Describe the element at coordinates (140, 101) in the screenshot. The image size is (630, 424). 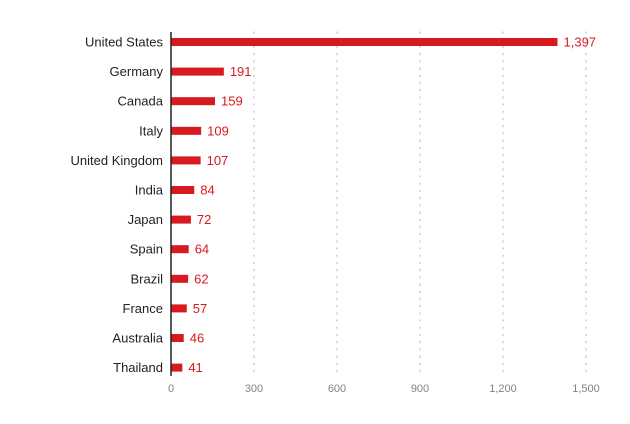
I see `category-label-canada: Canada` at that location.